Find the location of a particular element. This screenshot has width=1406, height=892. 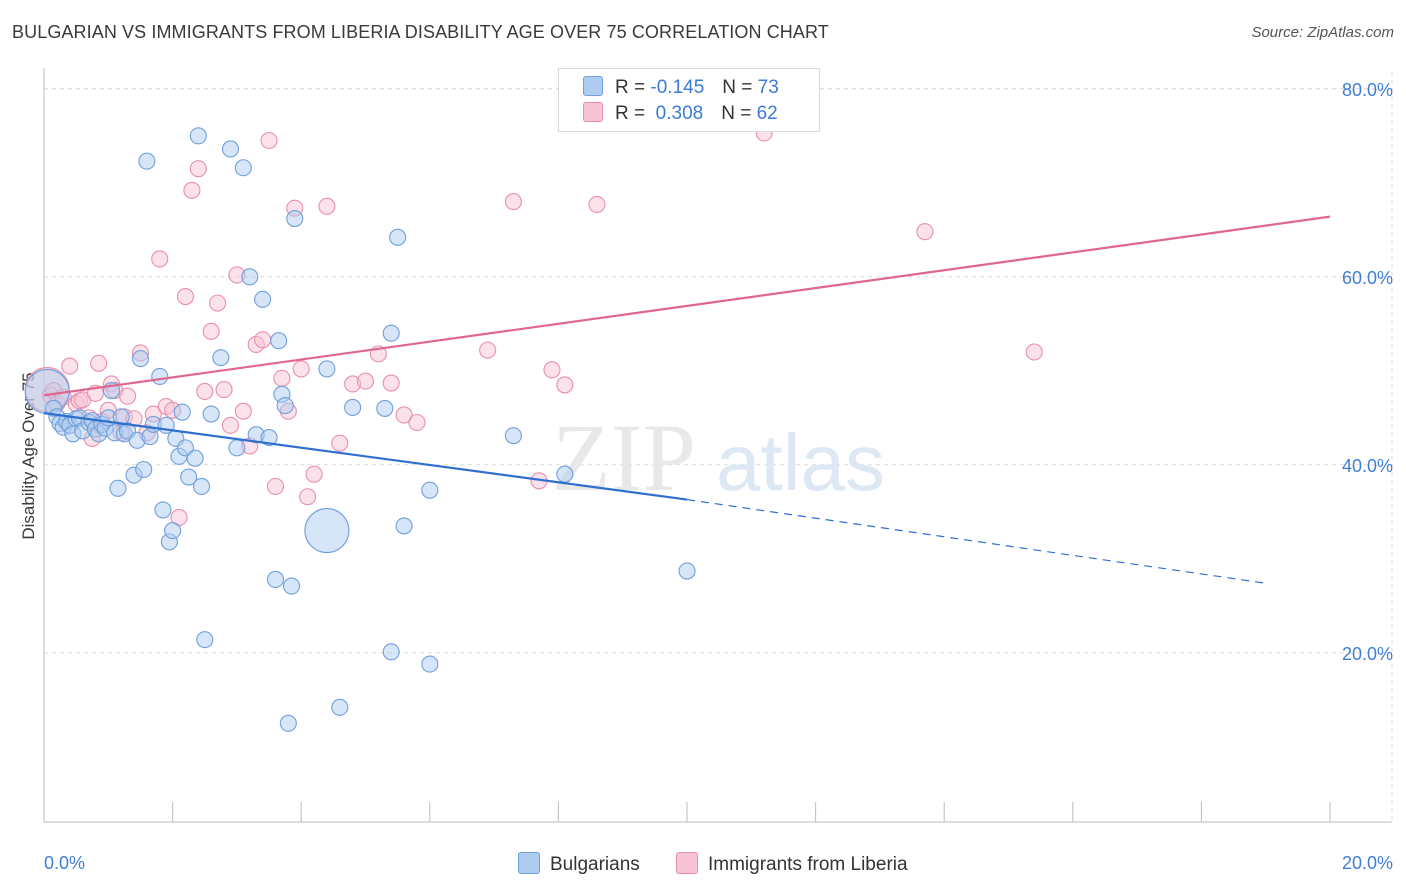

series-legend: Bulgarians Immigrants from Liberia is located at coordinates (703, 865).